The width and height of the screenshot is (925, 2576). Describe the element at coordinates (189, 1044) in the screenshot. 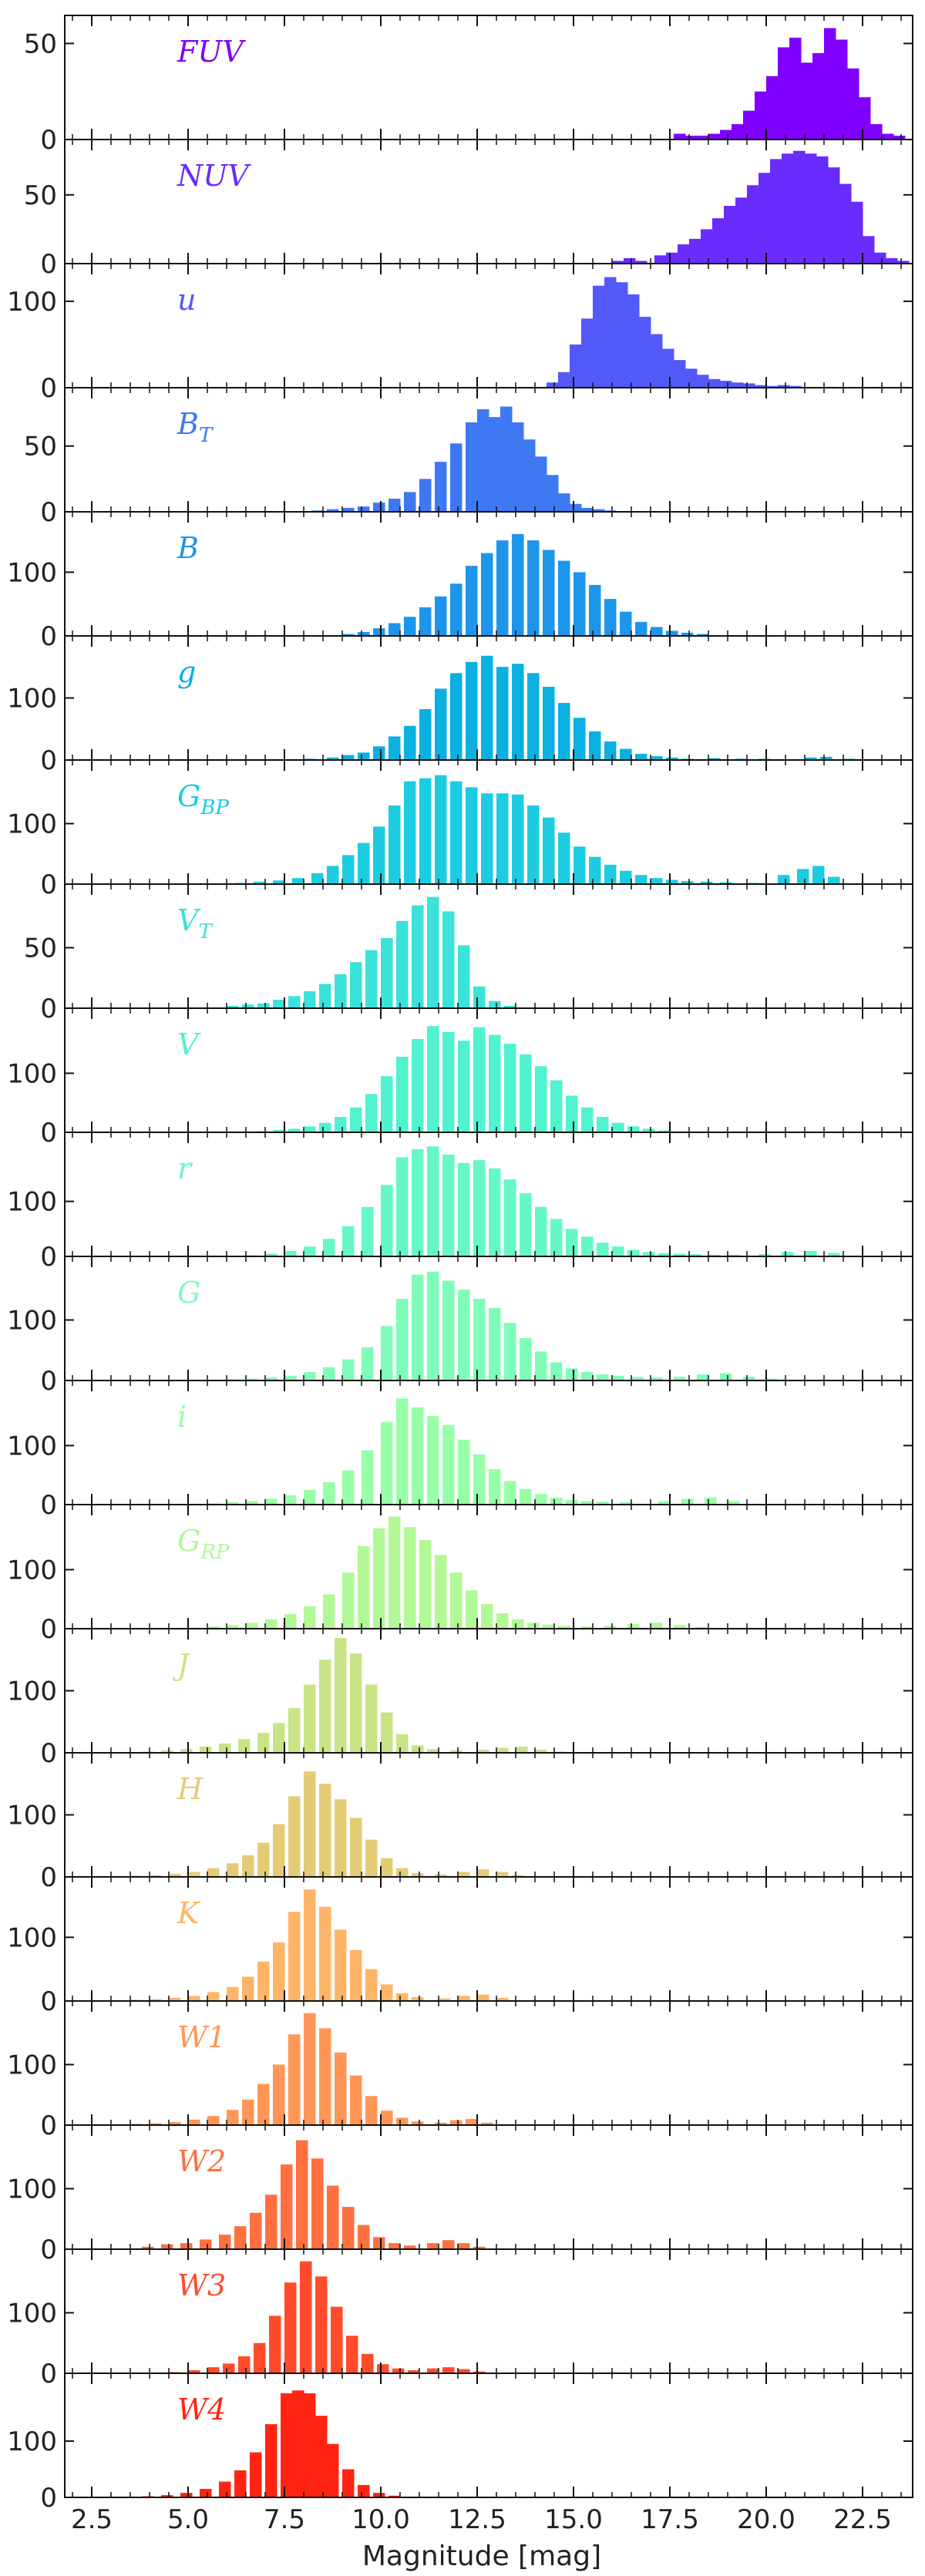

I see `band-label: V` at that location.